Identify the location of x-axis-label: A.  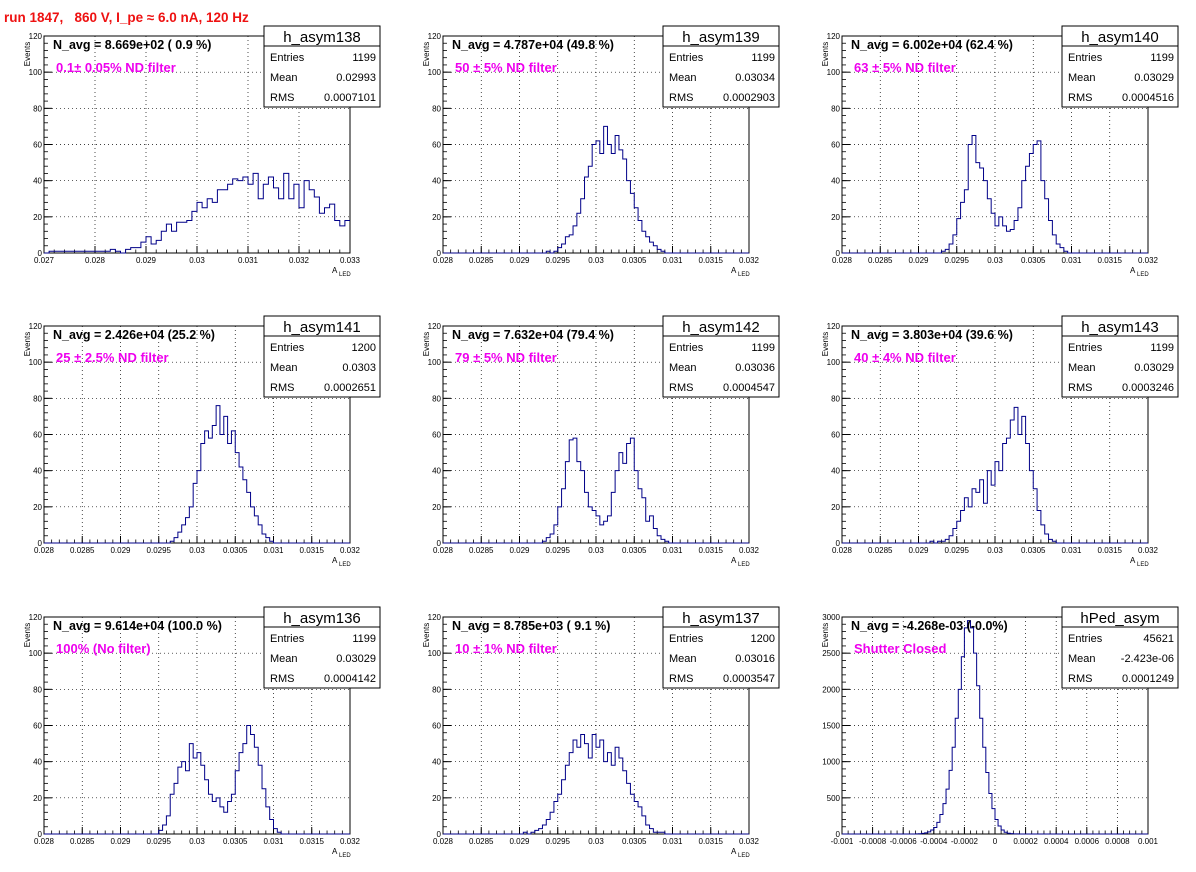
(335, 270).